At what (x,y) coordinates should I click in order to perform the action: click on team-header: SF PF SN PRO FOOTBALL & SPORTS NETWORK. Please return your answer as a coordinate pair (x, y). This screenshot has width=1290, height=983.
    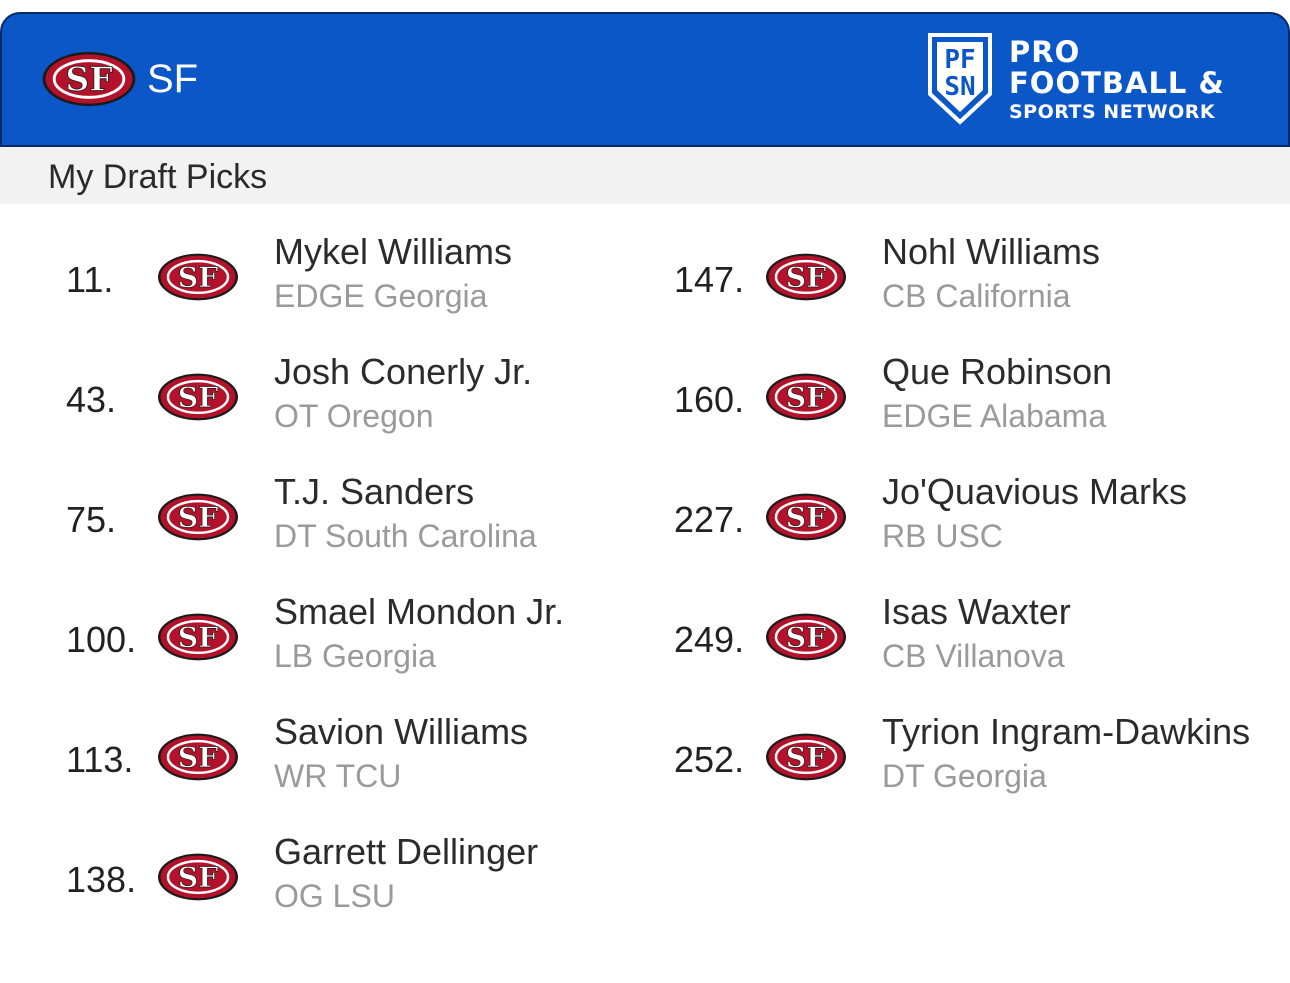
    Looking at the image, I should click on (645, 79).